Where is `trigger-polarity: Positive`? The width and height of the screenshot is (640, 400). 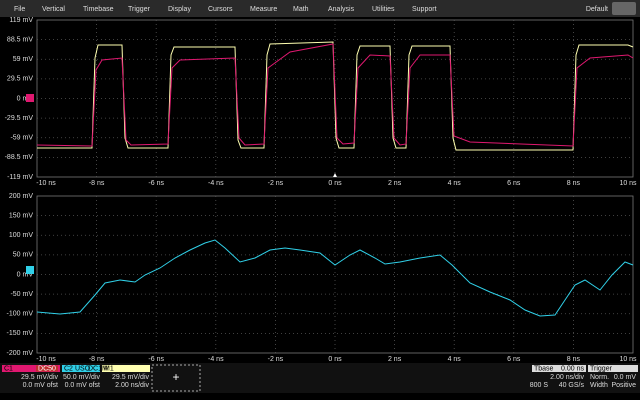 trigger-polarity: Positive is located at coordinates (623, 385).